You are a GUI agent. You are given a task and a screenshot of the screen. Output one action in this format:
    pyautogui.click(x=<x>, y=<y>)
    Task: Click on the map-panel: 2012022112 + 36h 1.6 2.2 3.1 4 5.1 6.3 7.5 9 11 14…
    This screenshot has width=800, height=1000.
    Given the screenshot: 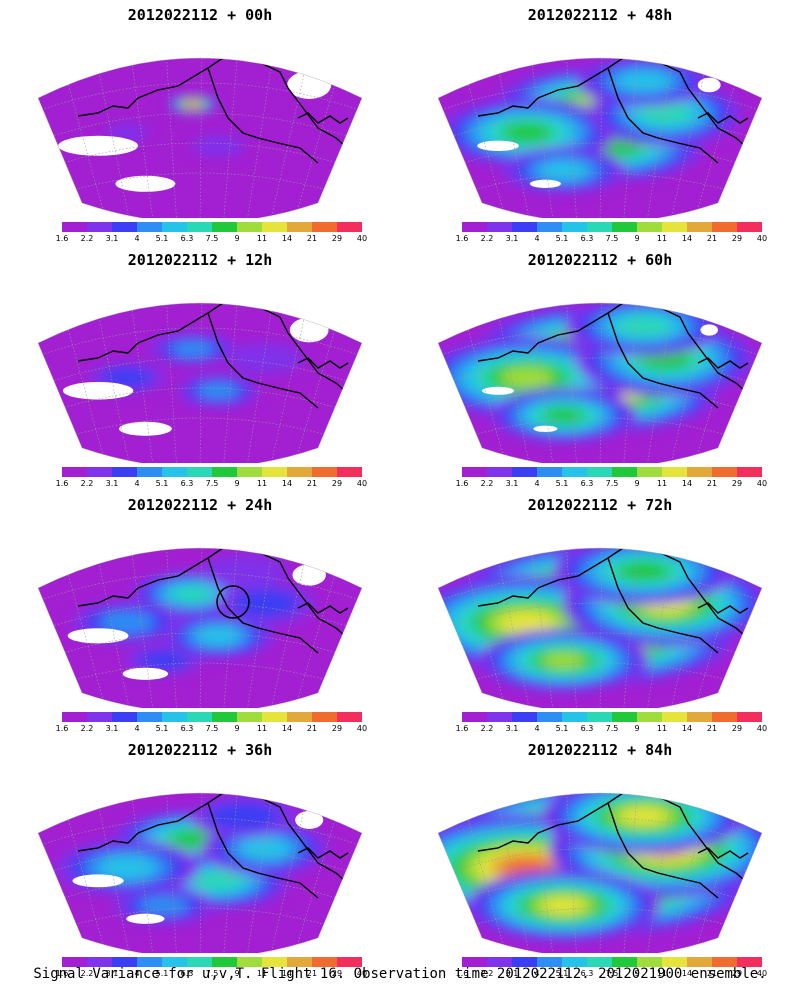 What is the action you would take?
    pyautogui.click(x=200, y=857)
    